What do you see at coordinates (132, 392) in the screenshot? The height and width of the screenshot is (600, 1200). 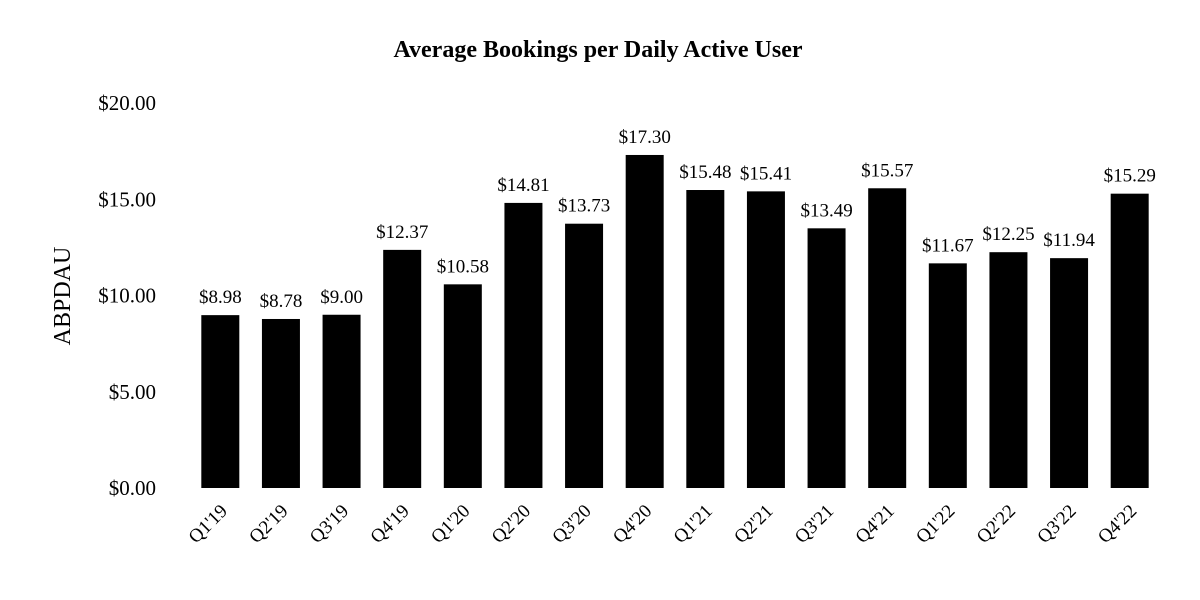 I see `y-tick-label: $5.00` at bounding box center [132, 392].